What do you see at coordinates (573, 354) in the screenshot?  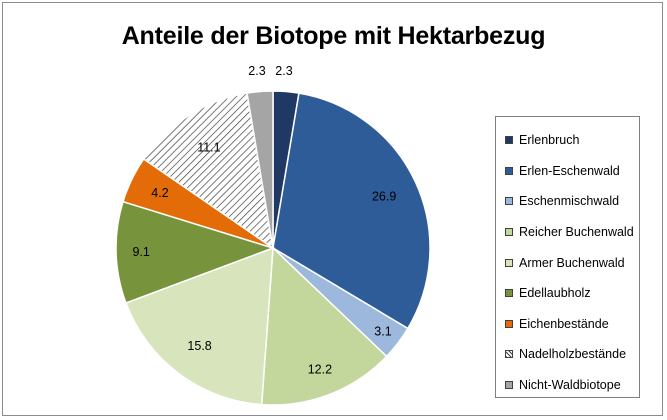 I see `legend-label: Nadelholzbestände` at bounding box center [573, 354].